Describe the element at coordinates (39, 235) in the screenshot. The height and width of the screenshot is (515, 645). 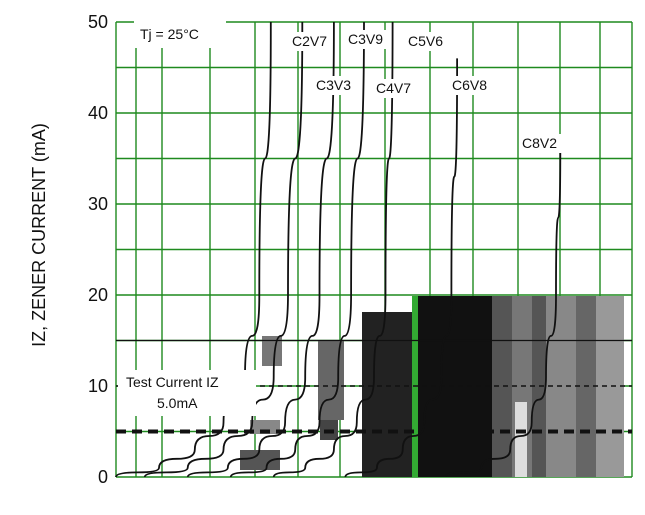
I see `y-axis-label: IZ, ZENER CURRENT (mA)` at that location.